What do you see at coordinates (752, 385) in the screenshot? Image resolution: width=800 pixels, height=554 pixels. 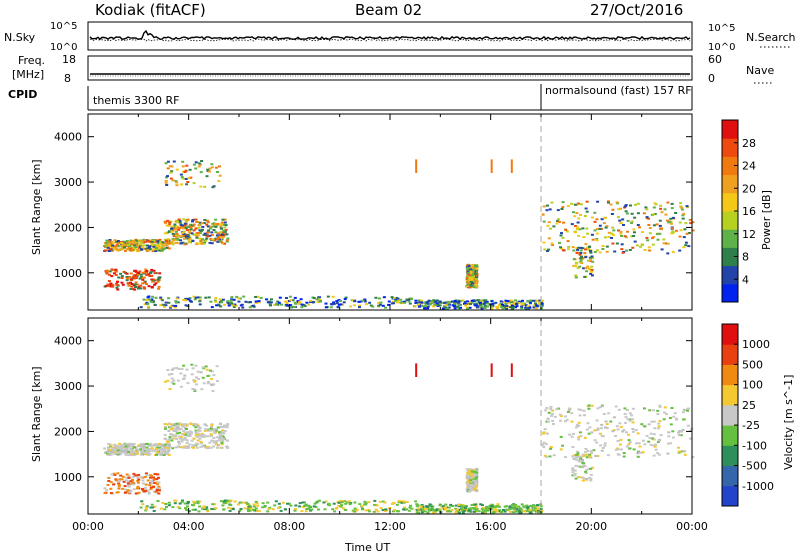 I see `colorbar-tick-label: 100` at bounding box center [752, 385].